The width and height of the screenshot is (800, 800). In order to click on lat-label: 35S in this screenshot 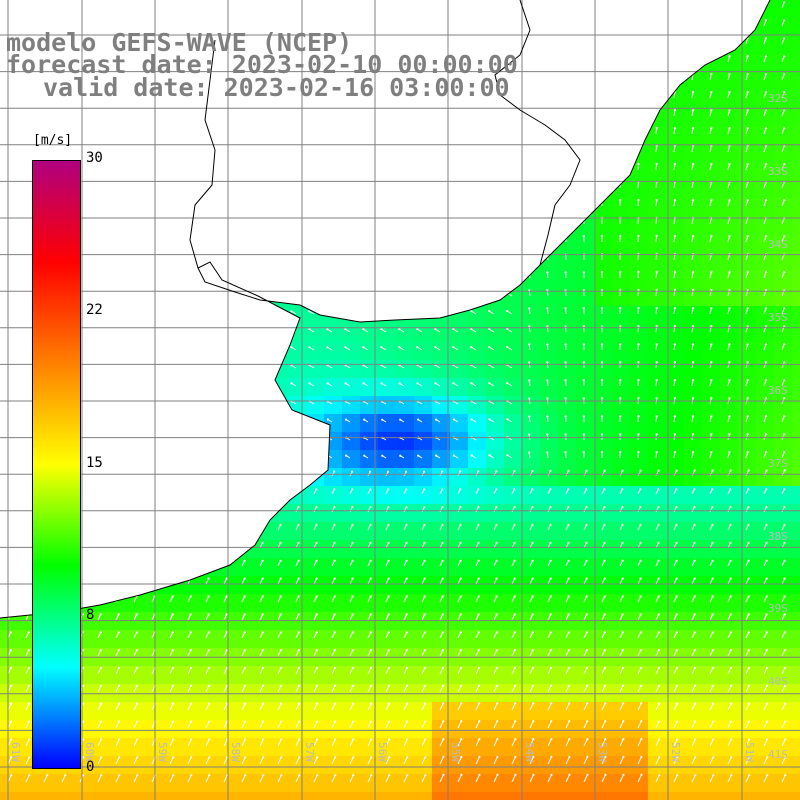, I will do `click(778, 317)`.